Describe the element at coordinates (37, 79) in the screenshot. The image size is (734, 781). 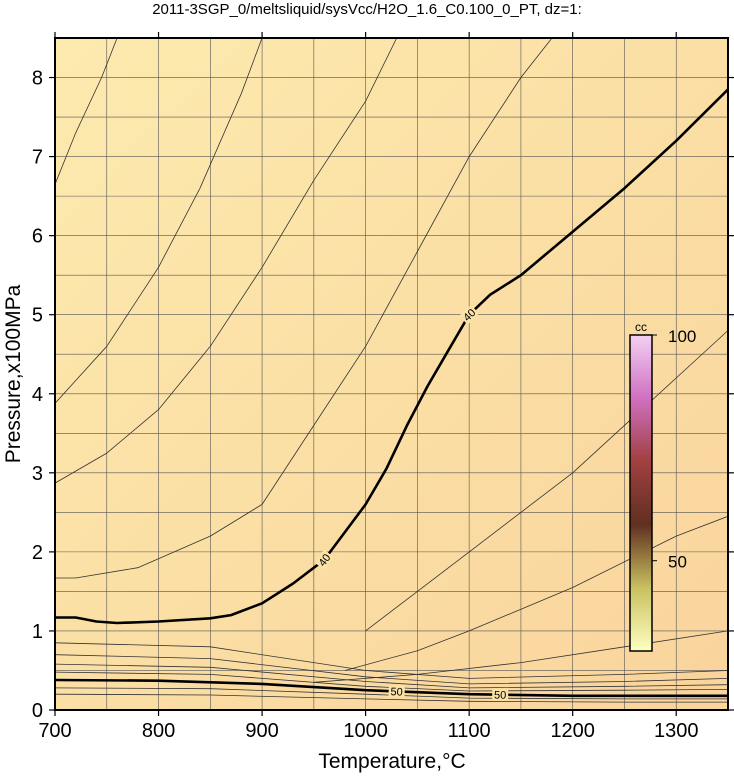
I see `y-tick-label: 8` at that location.